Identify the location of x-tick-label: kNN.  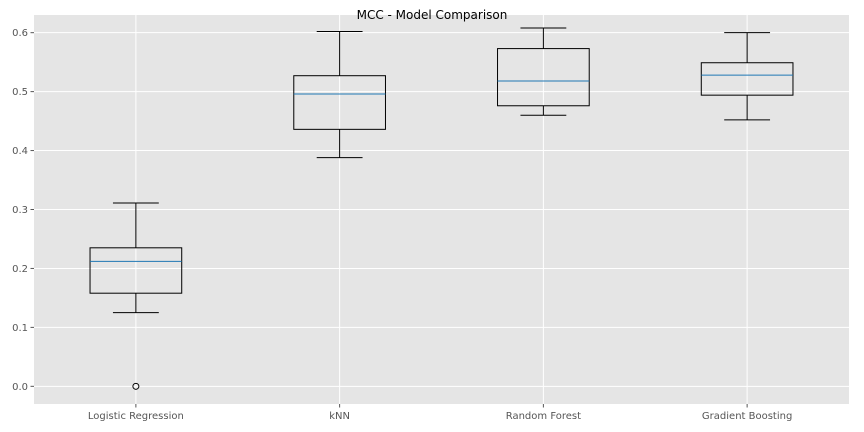
(339, 416).